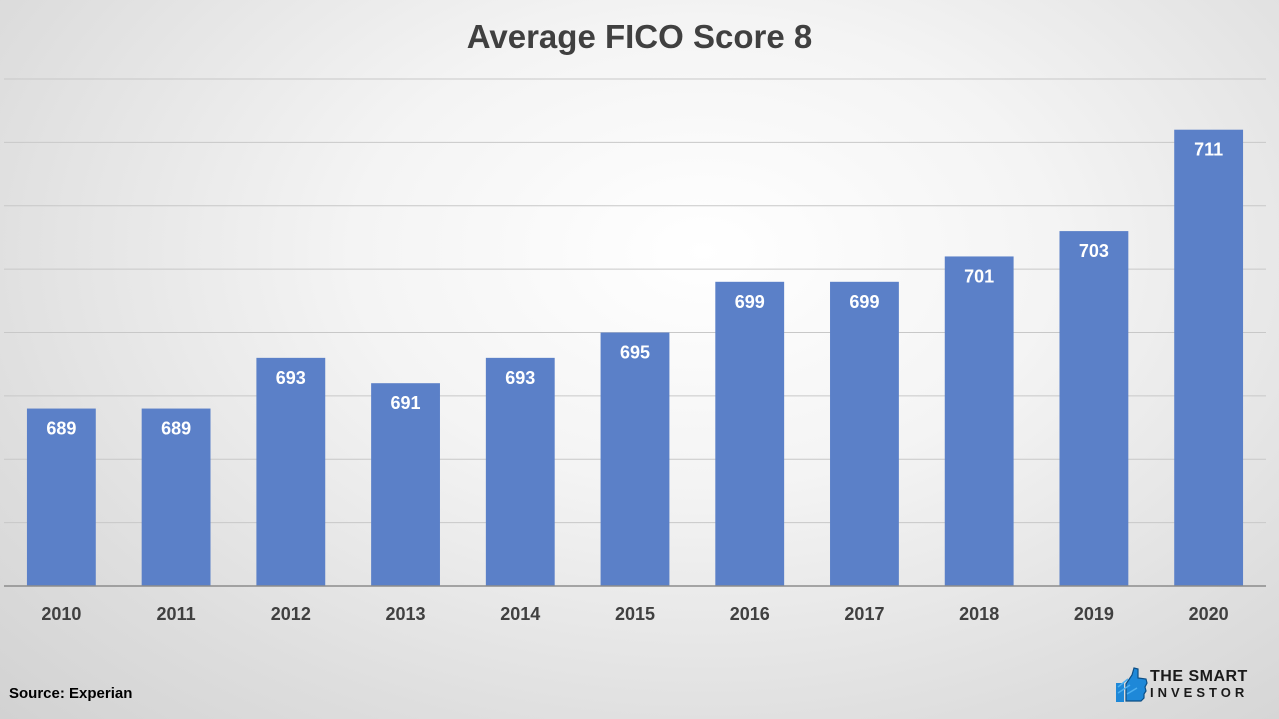  I want to click on bar-2016, so click(750, 433).